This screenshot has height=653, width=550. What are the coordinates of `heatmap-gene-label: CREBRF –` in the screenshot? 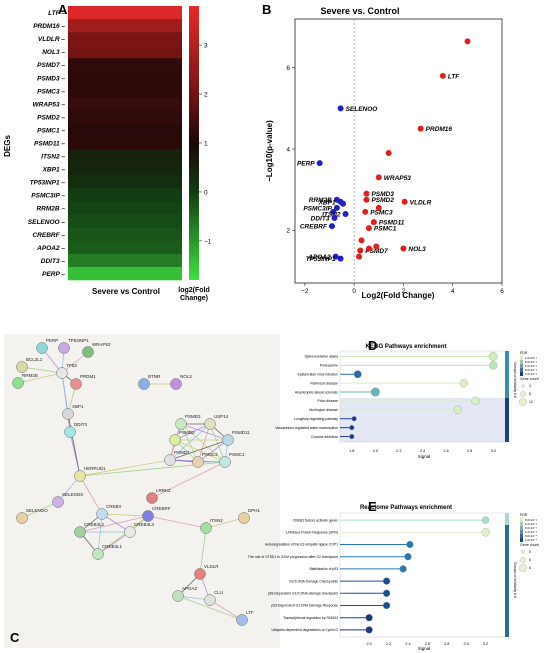 It's located at (48, 235).